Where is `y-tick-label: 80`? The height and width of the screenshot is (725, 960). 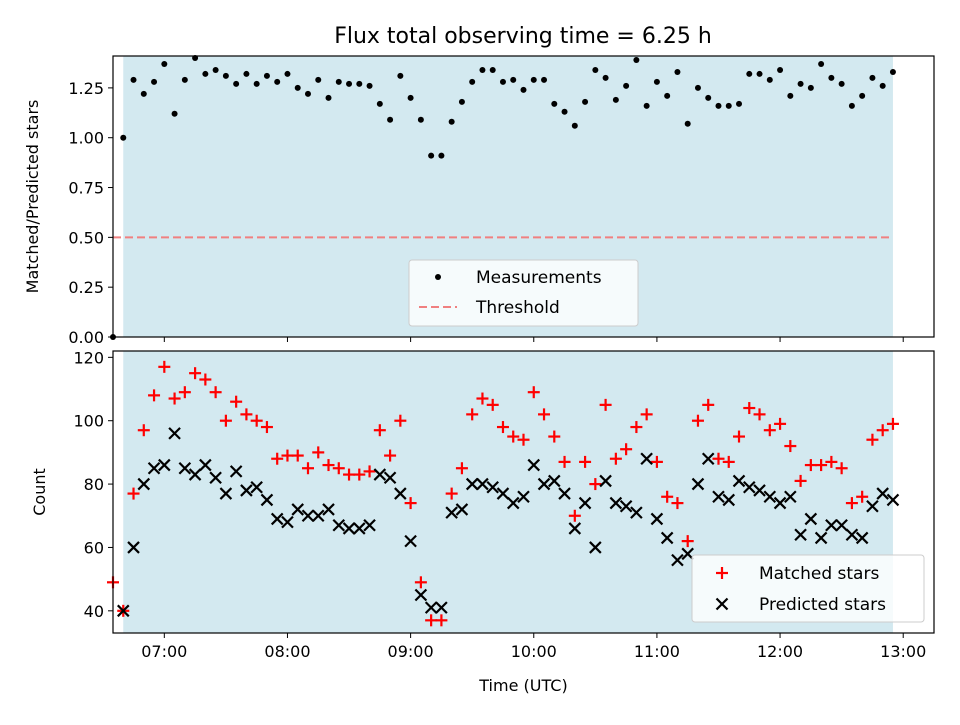 y-tick-label: 80 is located at coordinates (94, 484).